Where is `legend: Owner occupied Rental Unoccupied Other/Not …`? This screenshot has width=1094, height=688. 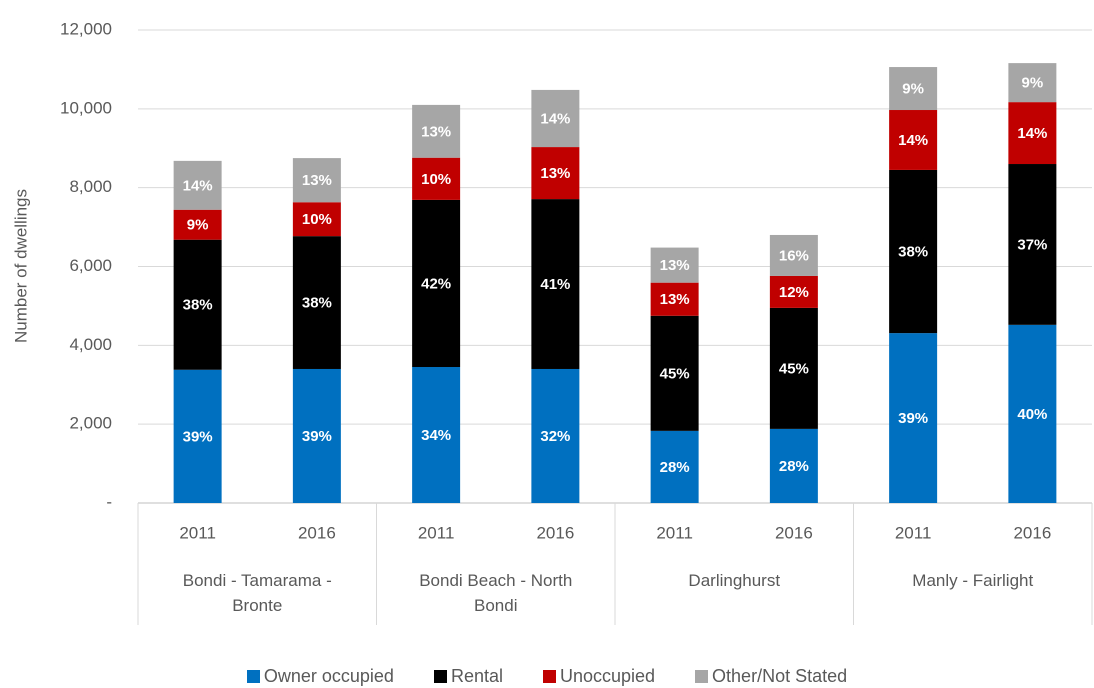
legend: Owner occupied Rental Unoccupied Other/Not … is located at coordinates (547, 676).